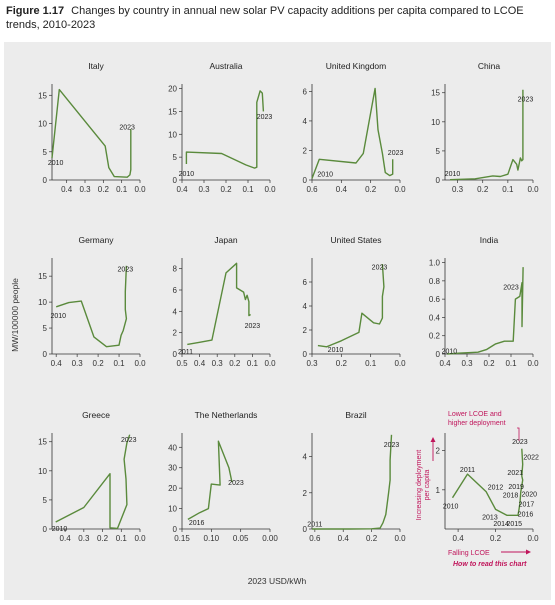 The height and width of the screenshot is (605, 555). What do you see at coordinates (175, 269) in the screenshot?
I see `y-tick-label: 8` at bounding box center [175, 269].